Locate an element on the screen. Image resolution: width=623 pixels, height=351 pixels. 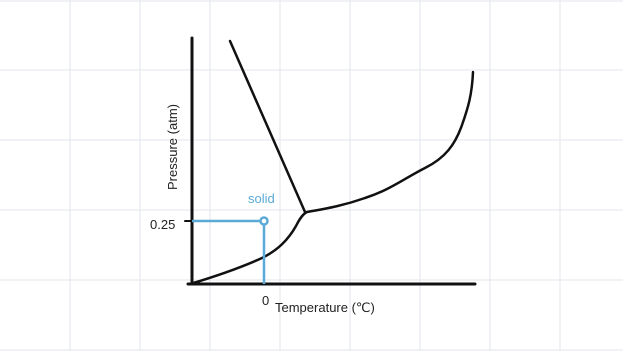
y-tick-label: 0.25 is located at coordinates (162, 224).